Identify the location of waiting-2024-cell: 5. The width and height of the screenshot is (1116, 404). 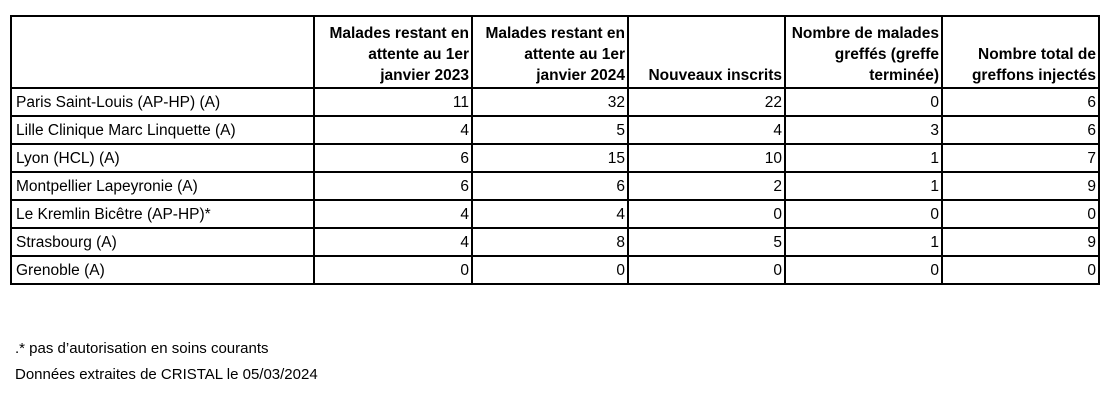
(550, 130).